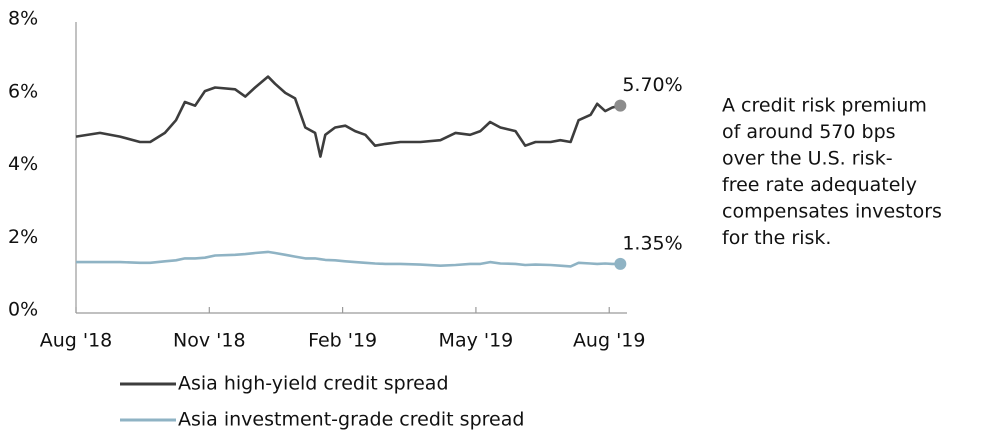  Describe the element at coordinates (809, 132) in the screenshot. I see `annotation: of around 570 bps` at that location.